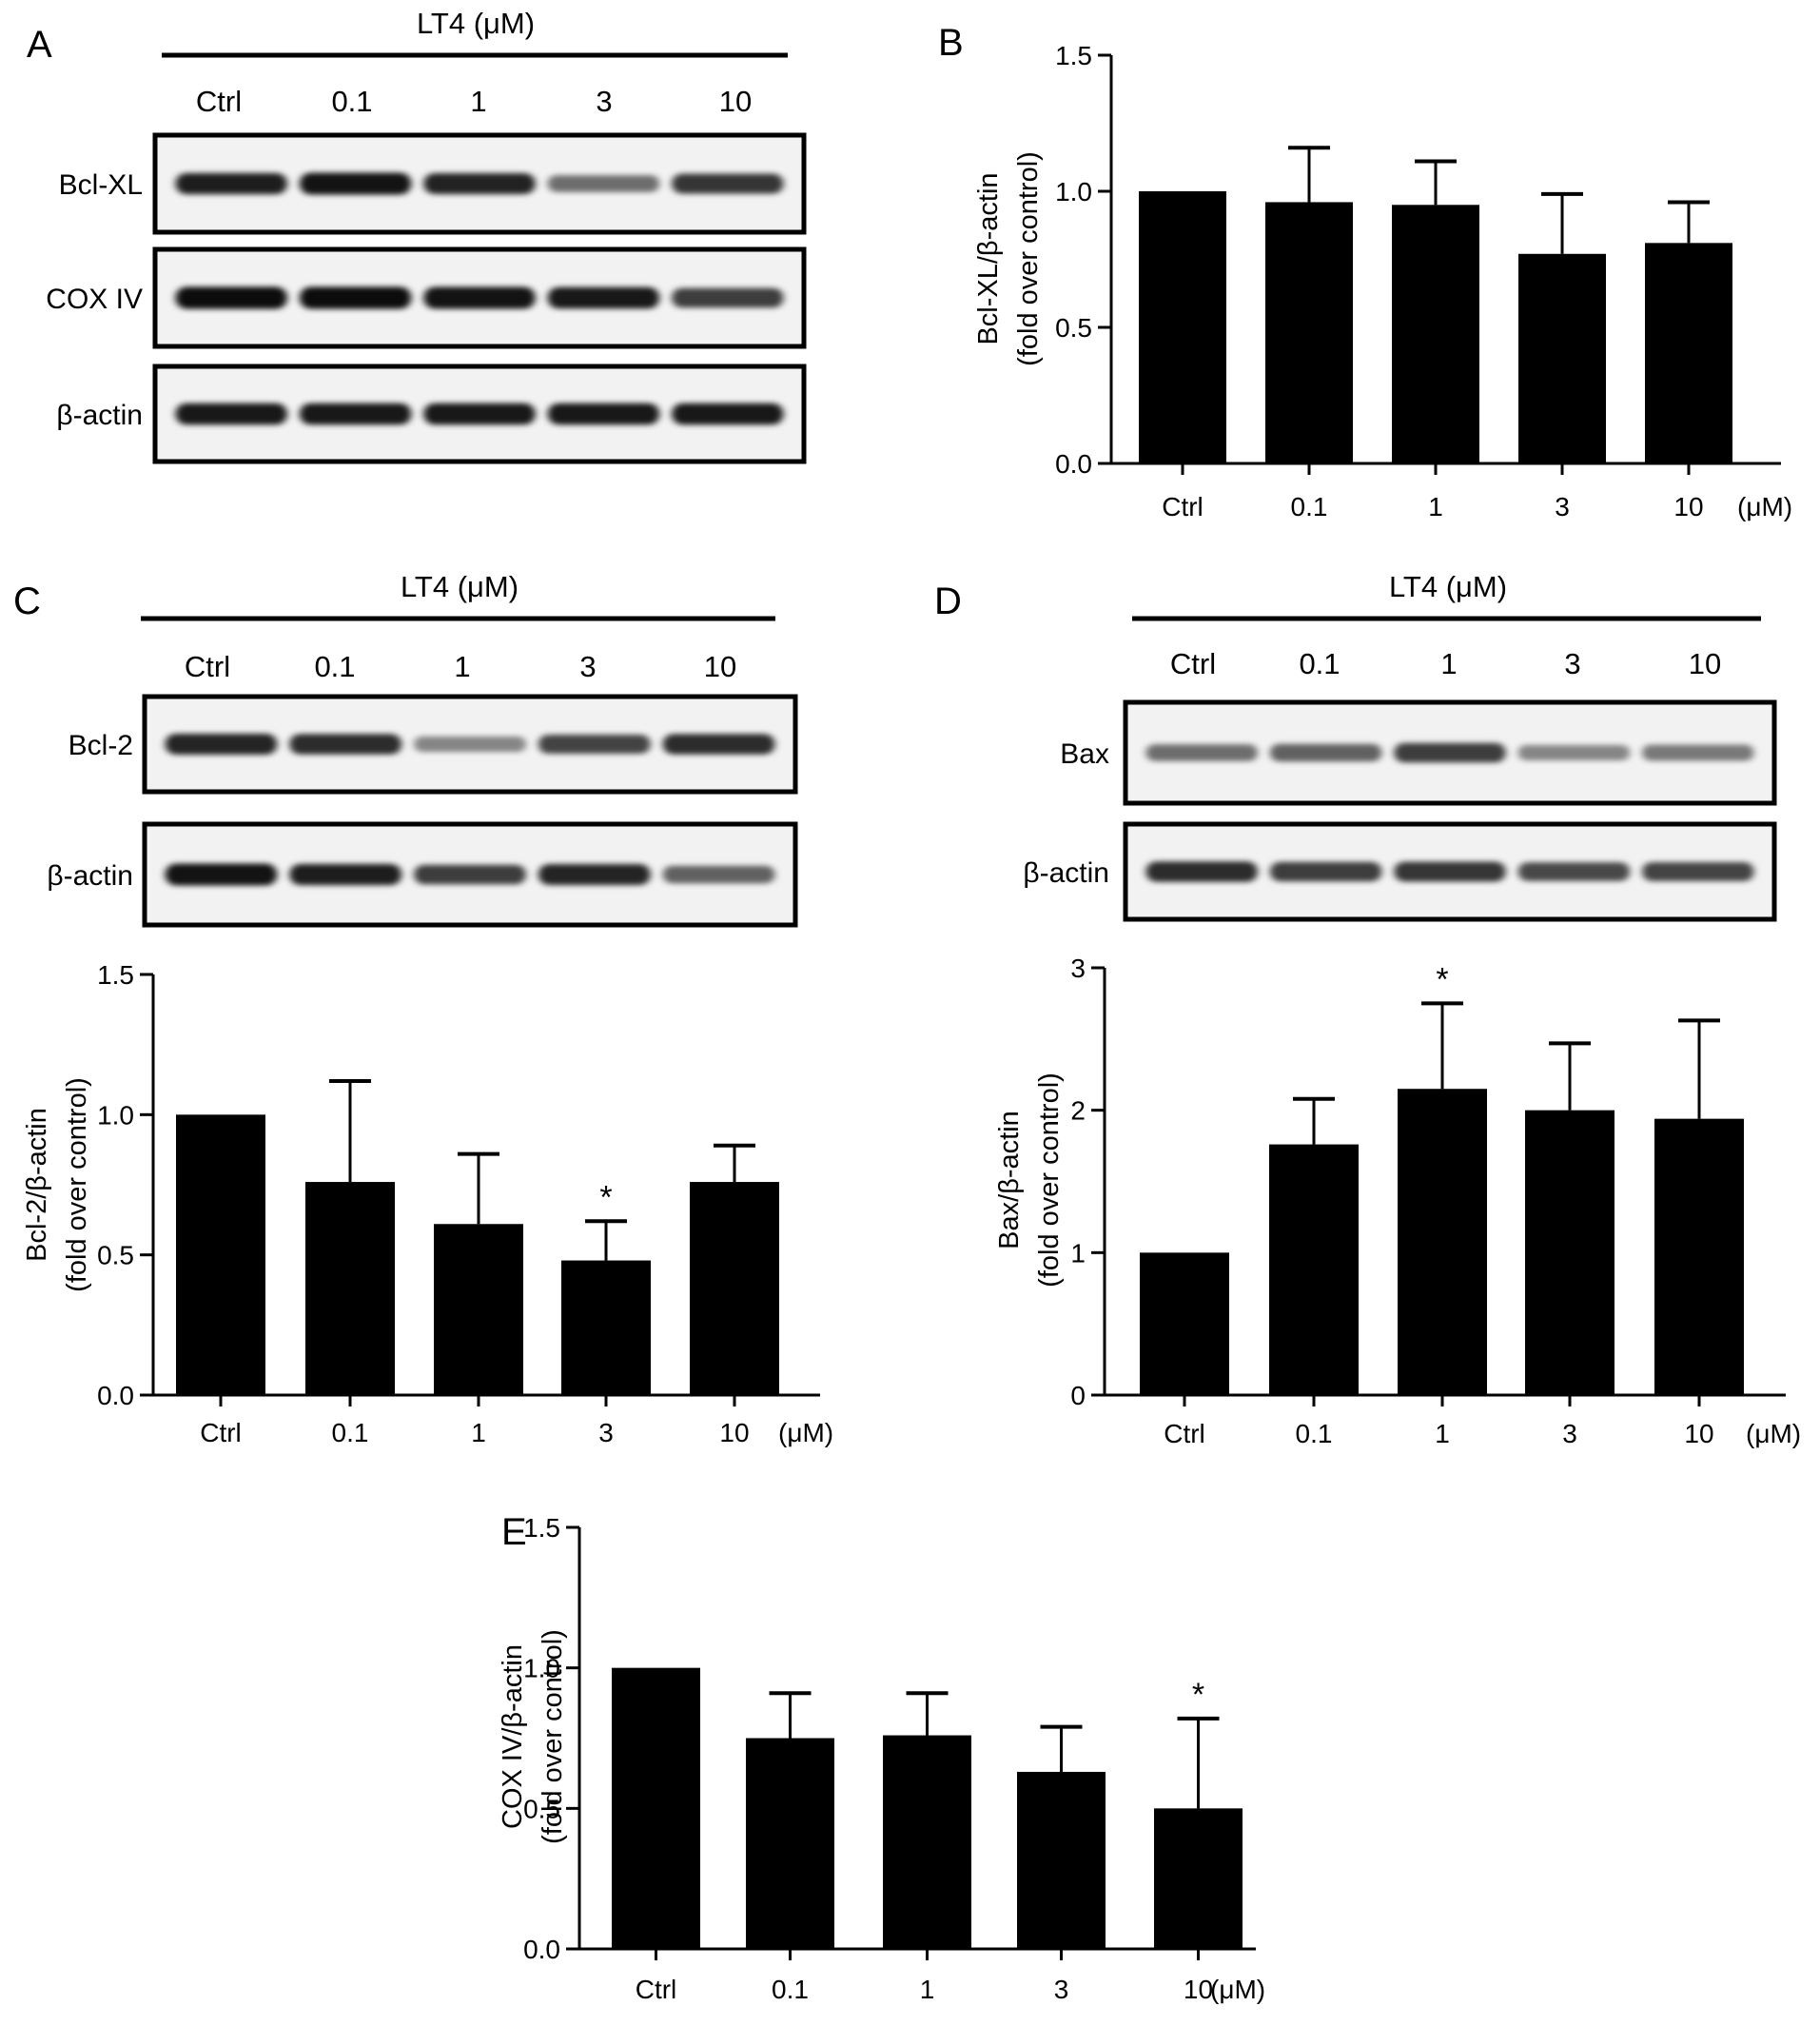  What do you see at coordinates (1078, 1253) in the screenshot?
I see `y-tick-label: 1` at bounding box center [1078, 1253].